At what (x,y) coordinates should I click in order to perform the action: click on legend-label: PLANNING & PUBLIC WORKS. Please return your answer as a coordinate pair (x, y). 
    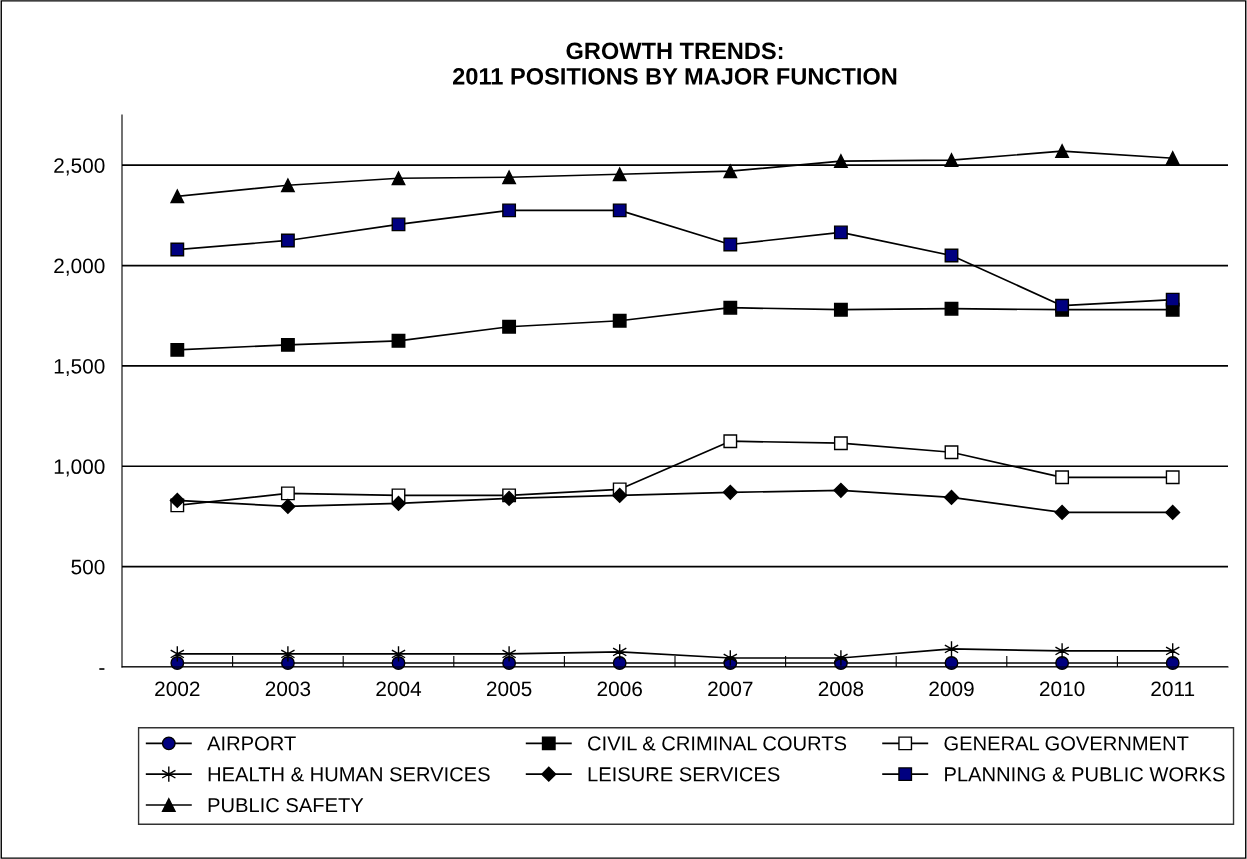
    Looking at the image, I should click on (1085, 774).